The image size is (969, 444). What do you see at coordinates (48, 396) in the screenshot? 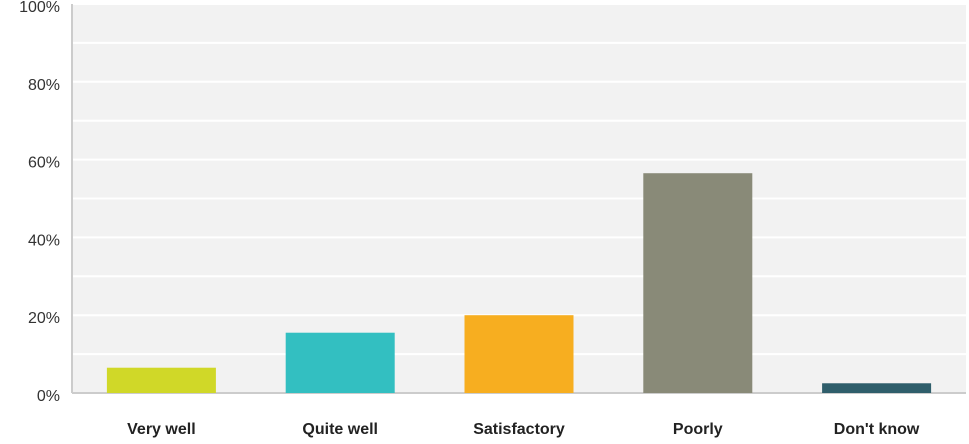
I see `y-tick-label: 0%` at bounding box center [48, 396].